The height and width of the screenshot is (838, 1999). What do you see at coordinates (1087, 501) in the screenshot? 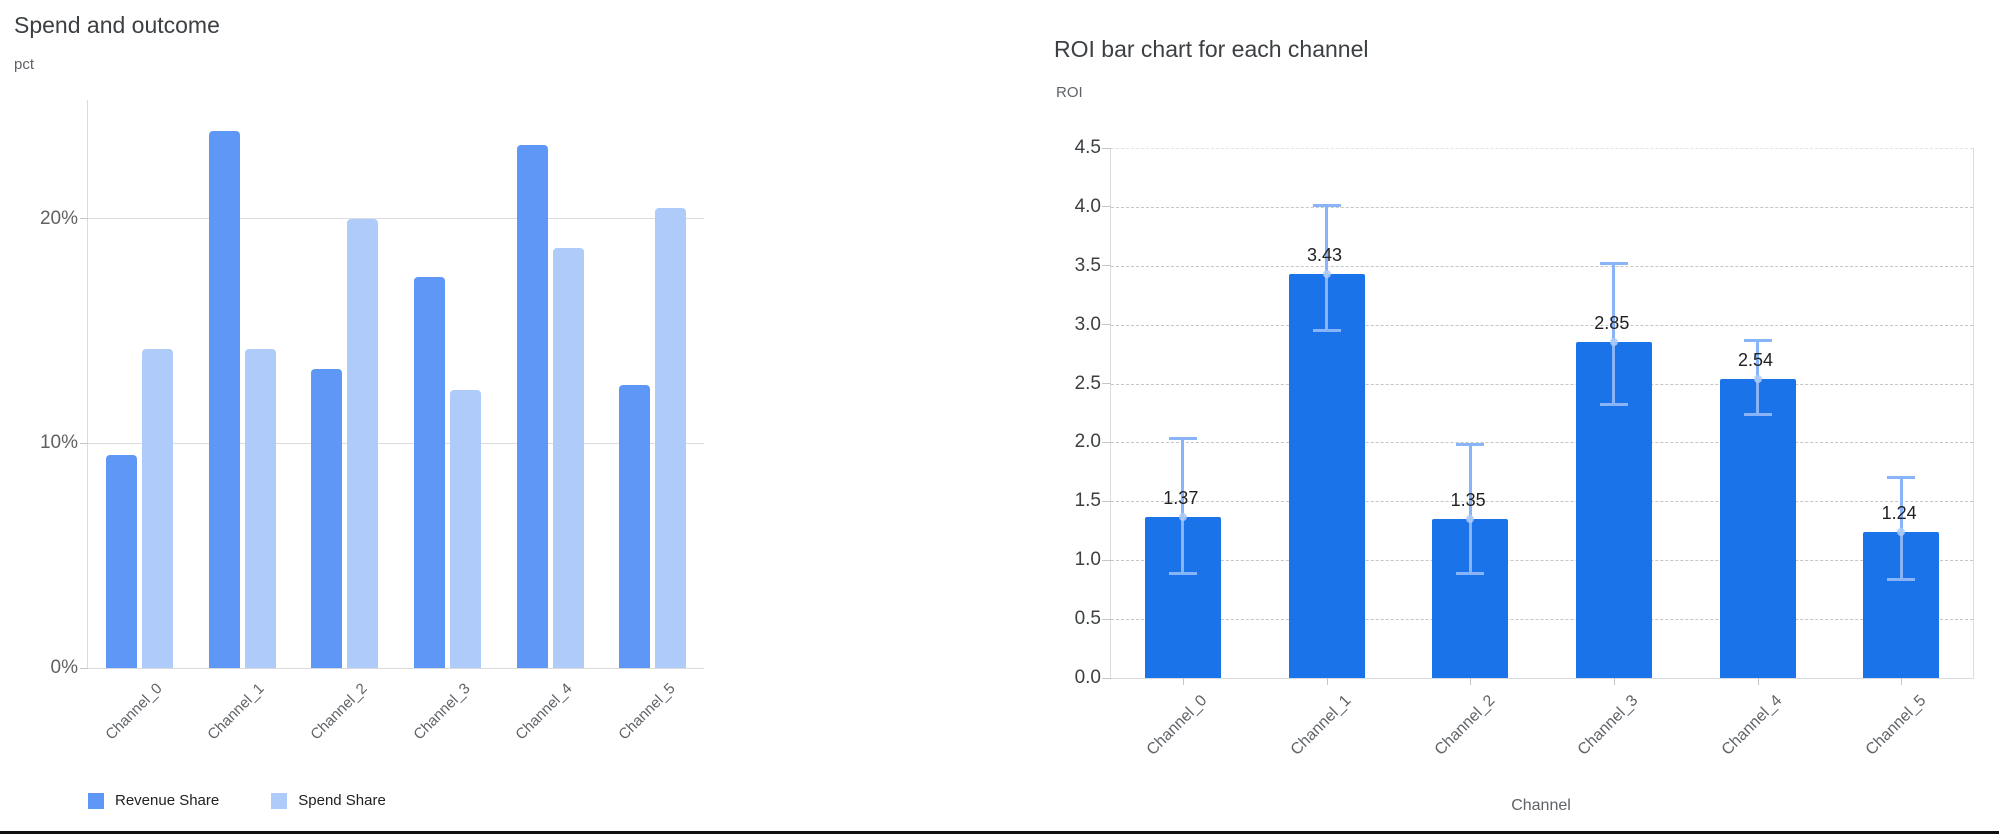
I see `y-tick-label: 1.5` at bounding box center [1087, 501].